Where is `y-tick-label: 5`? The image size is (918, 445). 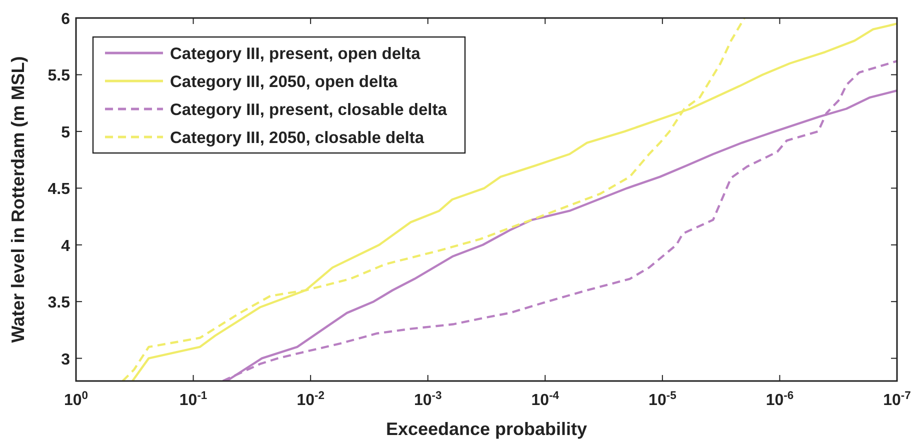
y-tick-label: 5 is located at coordinates (65, 133).